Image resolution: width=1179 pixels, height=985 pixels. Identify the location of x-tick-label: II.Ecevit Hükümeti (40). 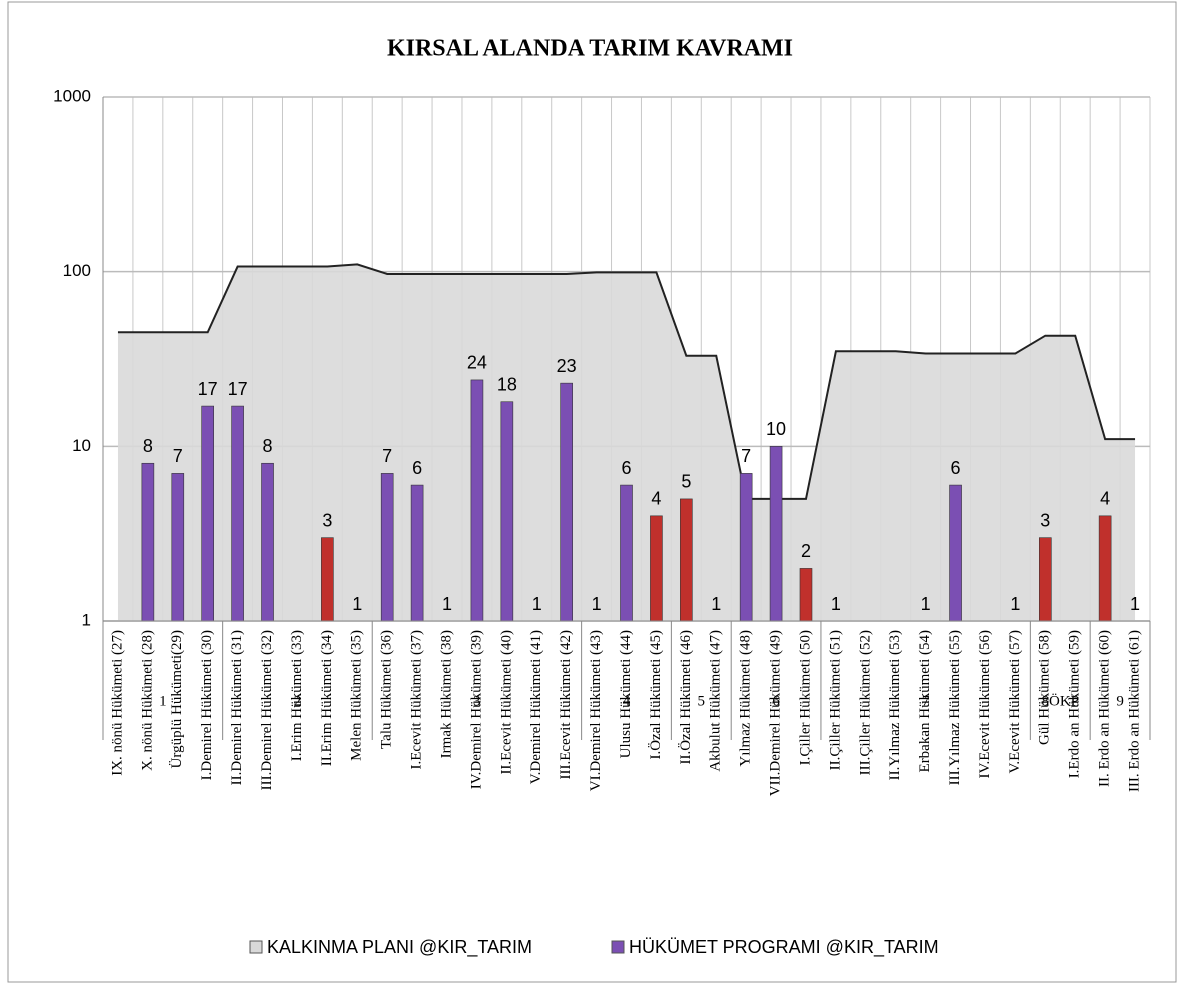
(506, 702).